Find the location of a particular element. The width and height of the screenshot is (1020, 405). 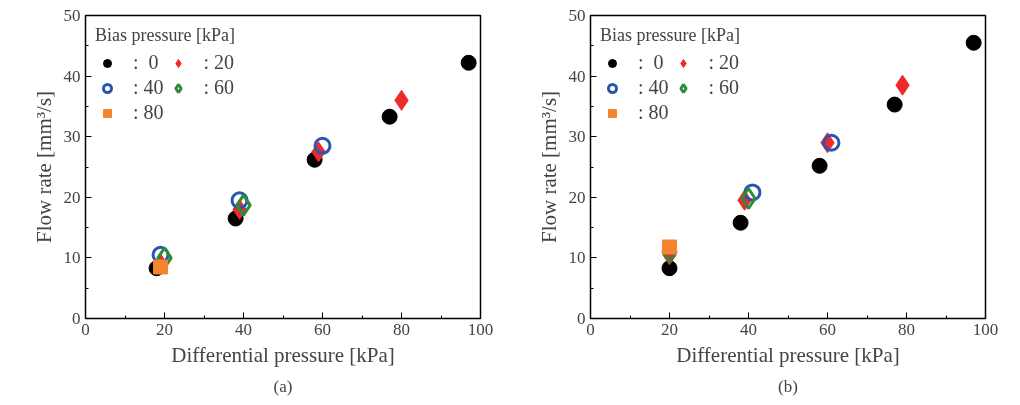

text: (b) is located at coordinates (788, 386).